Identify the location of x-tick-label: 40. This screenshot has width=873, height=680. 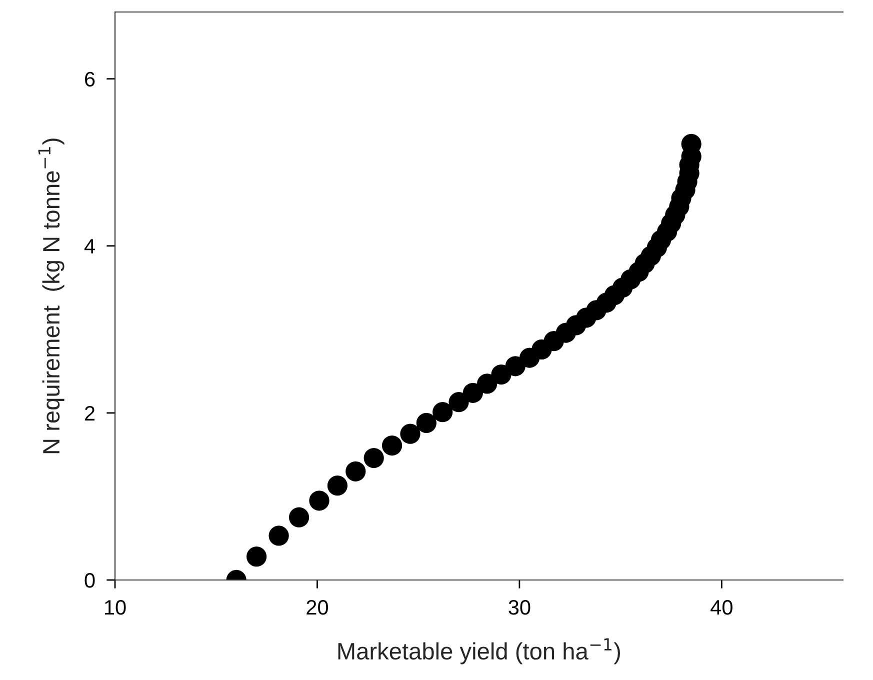
(721, 607).